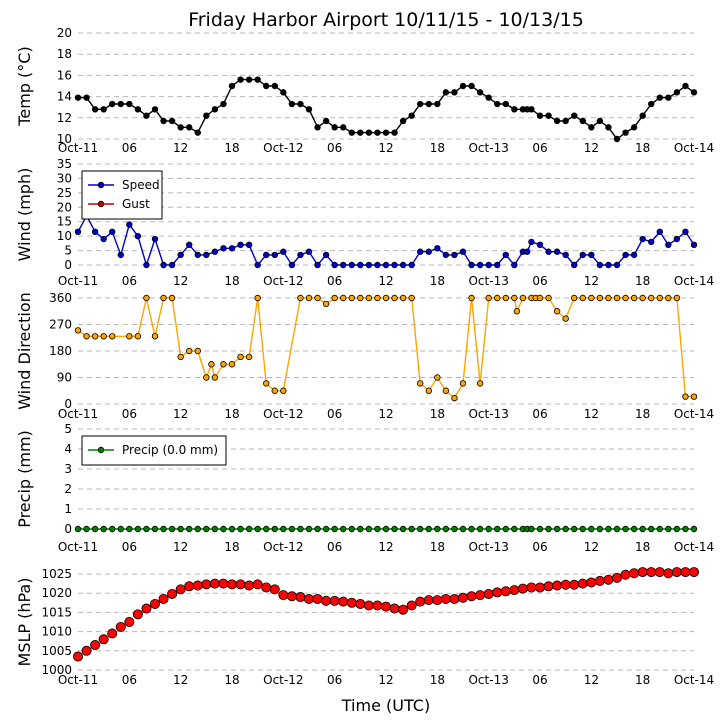 This screenshot has width=724, height=725. What do you see at coordinates (101, 450) in the screenshot?
I see `legend-marker` at bounding box center [101, 450].